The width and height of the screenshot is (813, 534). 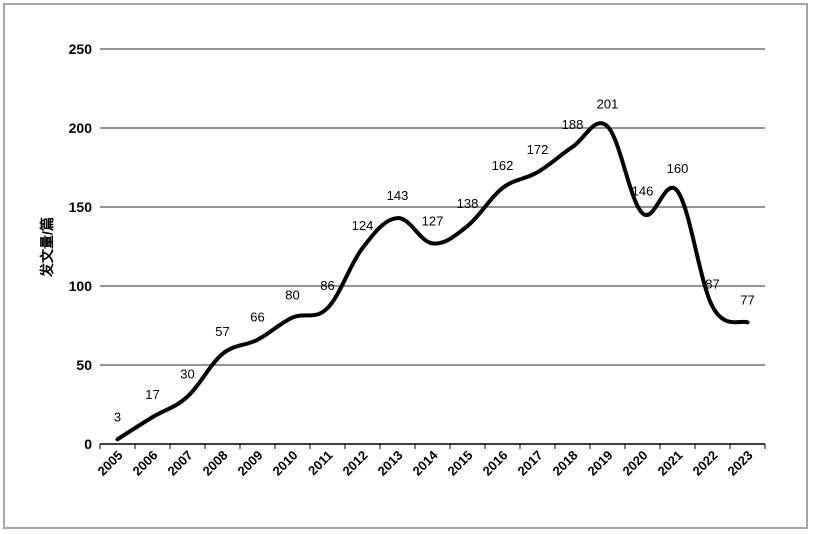 I want to click on data-label: 30, so click(x=187, y=374).